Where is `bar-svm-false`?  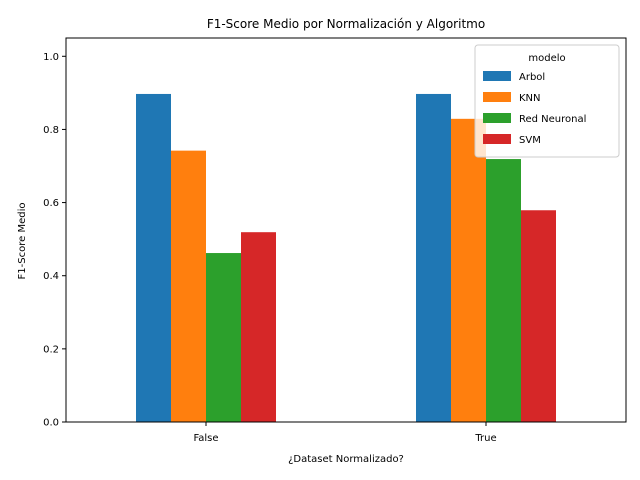
bar-svm-false is located at coordinates (258, 327).